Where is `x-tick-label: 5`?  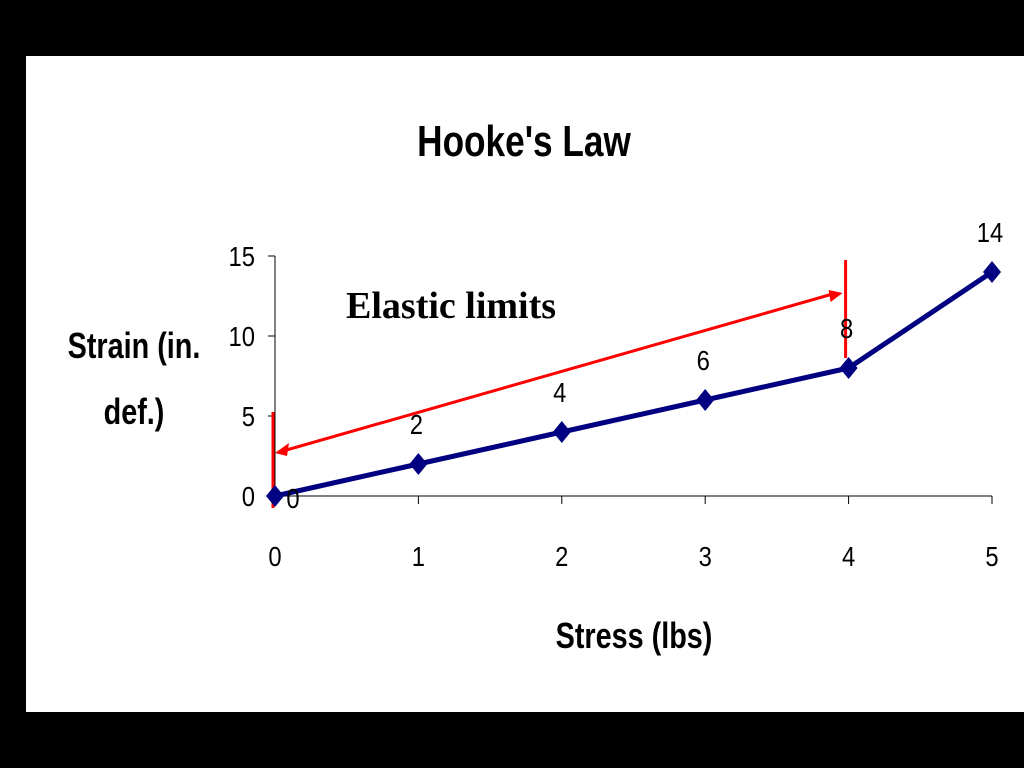 x-tick-label: 5 is located at coordinates (991, 556).